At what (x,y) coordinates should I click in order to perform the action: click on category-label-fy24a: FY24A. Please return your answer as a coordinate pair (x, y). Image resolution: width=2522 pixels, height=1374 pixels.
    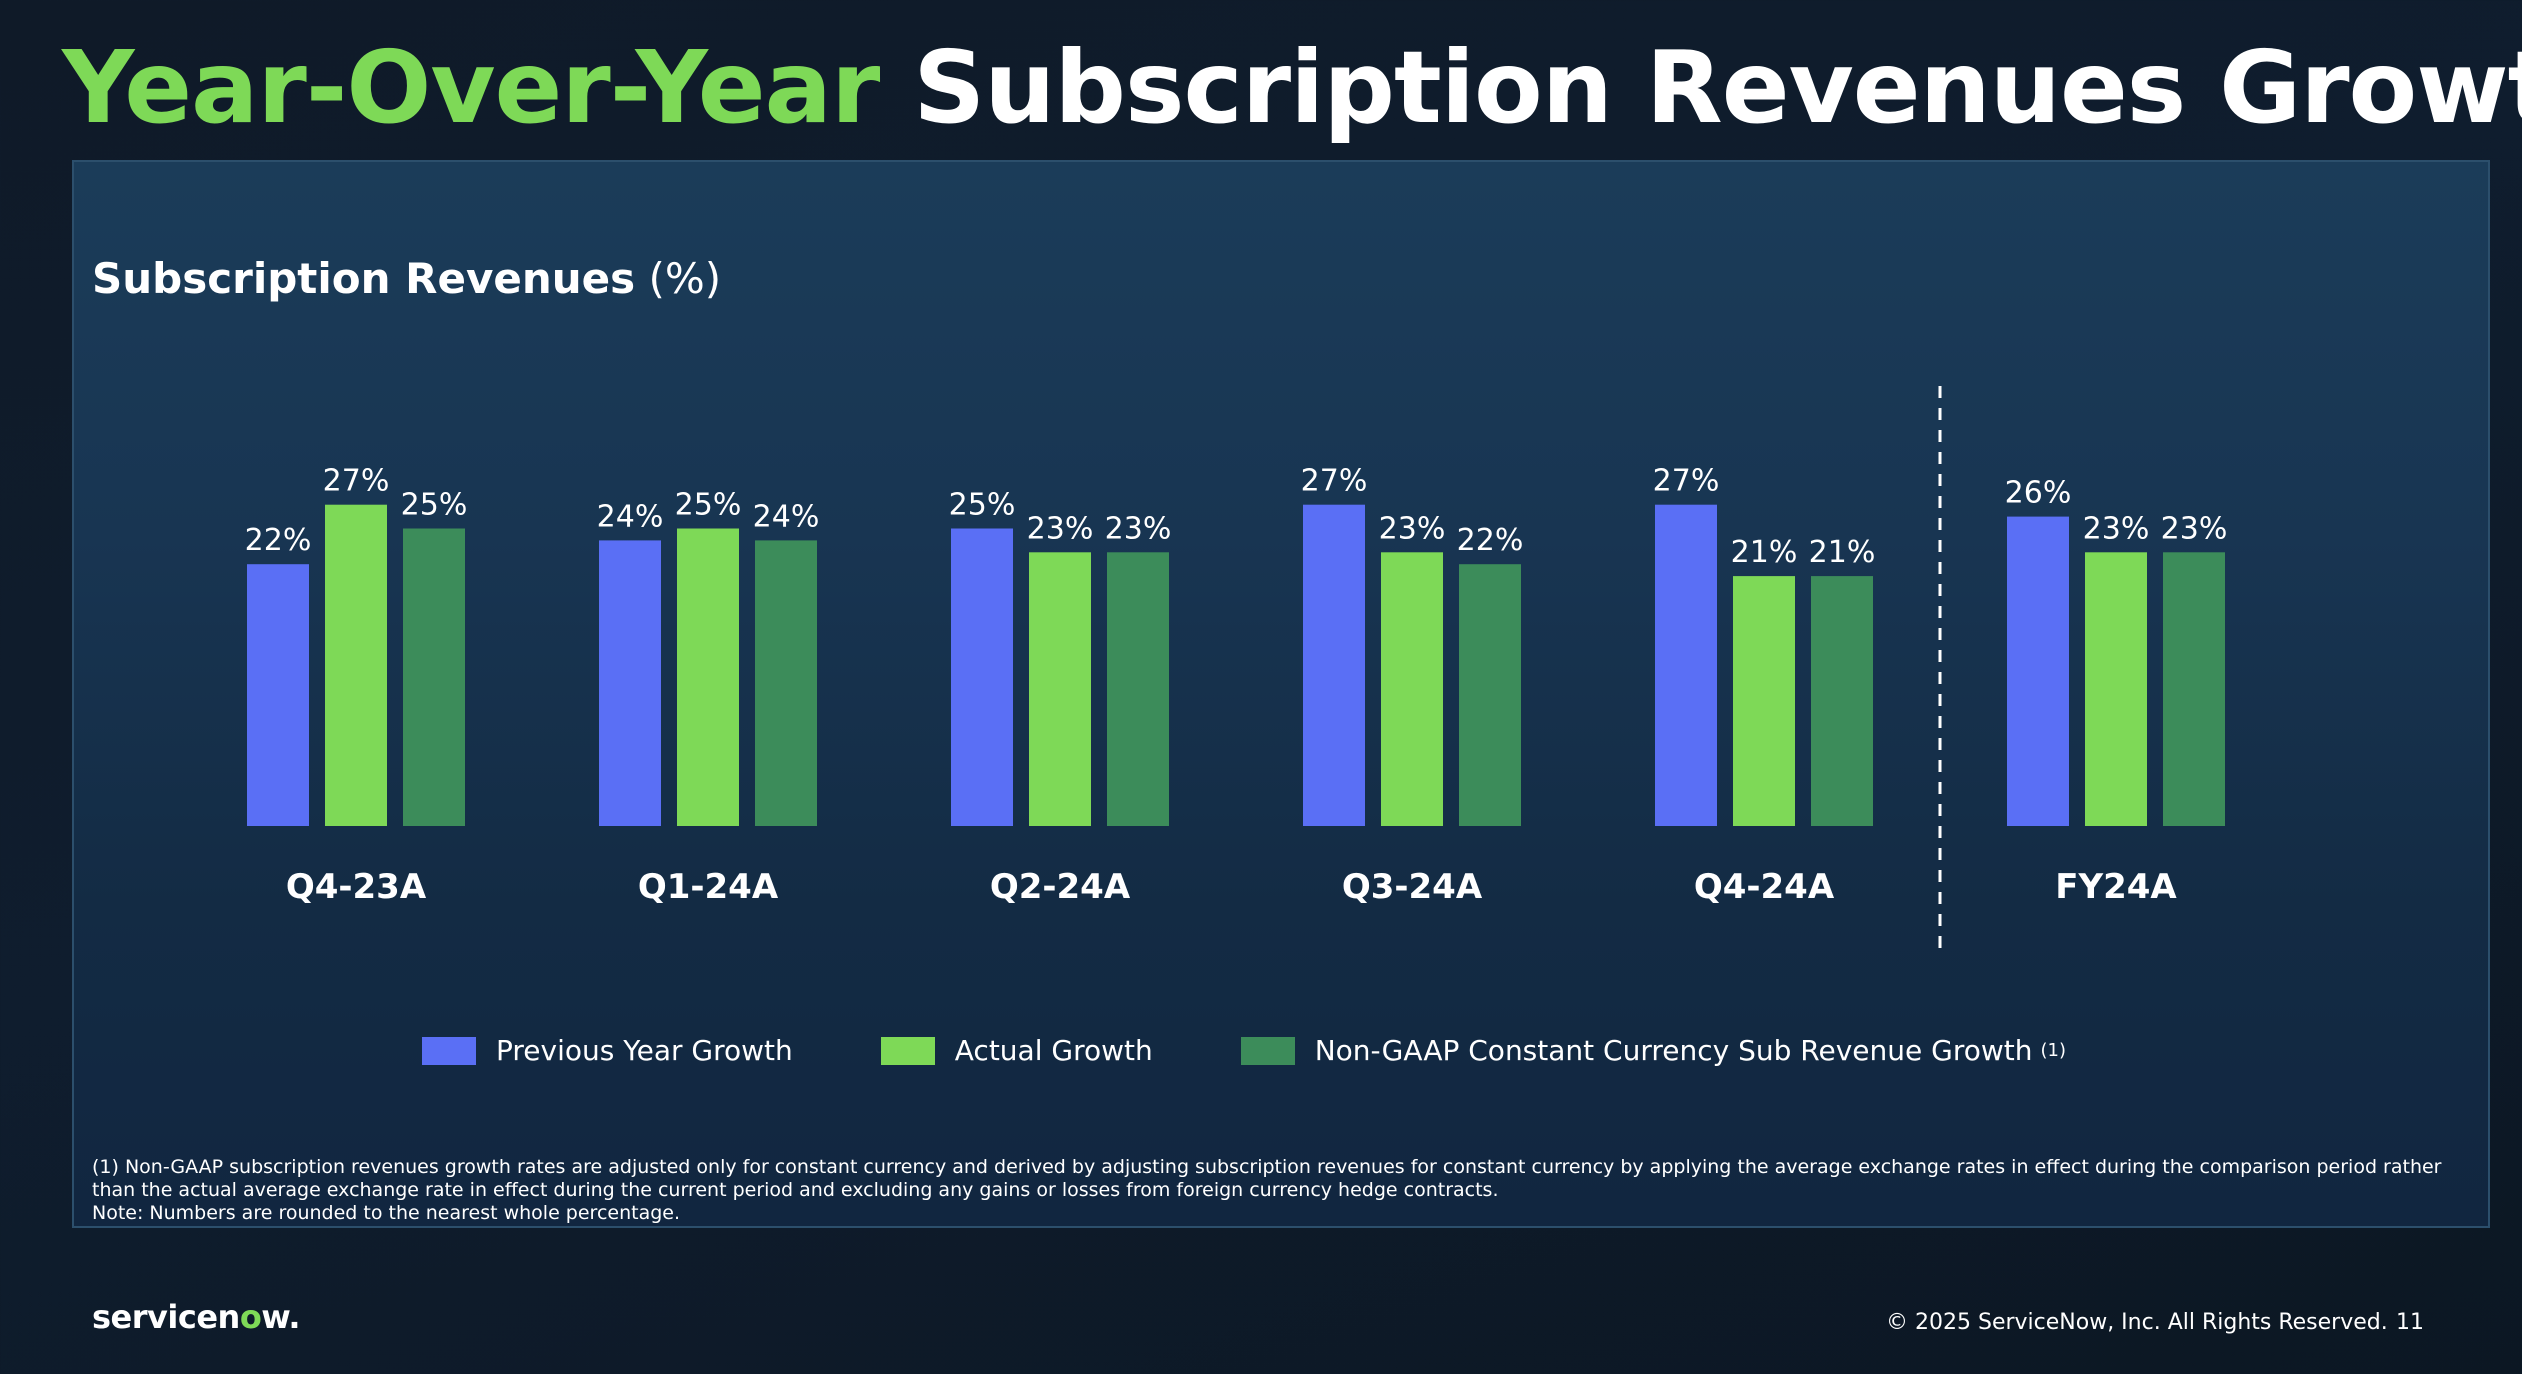
    Looking at the image, I should click on (2116, 887).